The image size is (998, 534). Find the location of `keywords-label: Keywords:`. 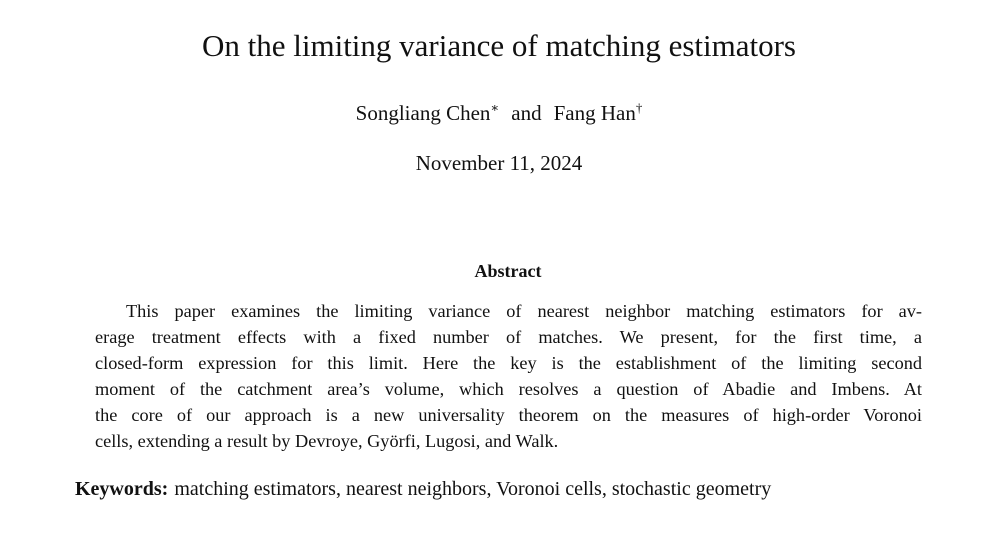

keywords-label: Keywords: is located at coordinates (122, 489).